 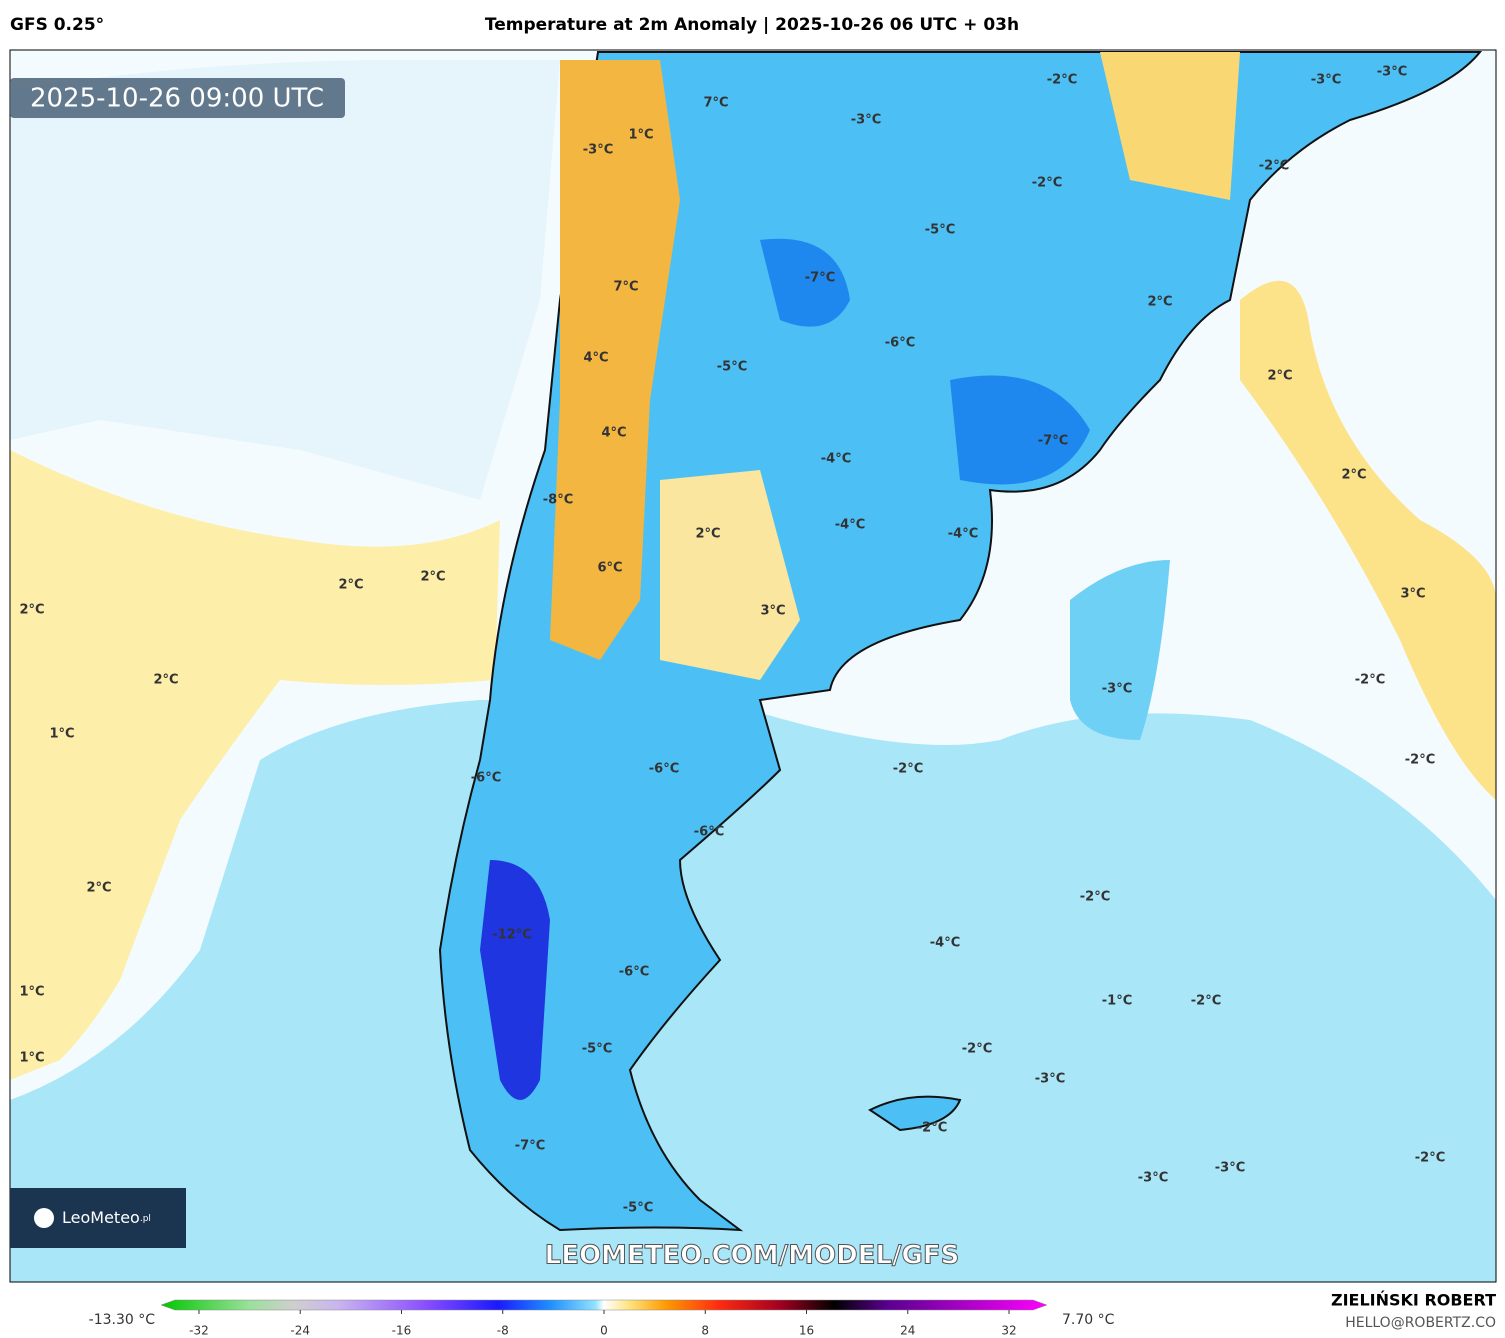 What do you see at coordinates (730, 575) in the screenshot?
I see `central-warm` at bounding box center [730, 575].